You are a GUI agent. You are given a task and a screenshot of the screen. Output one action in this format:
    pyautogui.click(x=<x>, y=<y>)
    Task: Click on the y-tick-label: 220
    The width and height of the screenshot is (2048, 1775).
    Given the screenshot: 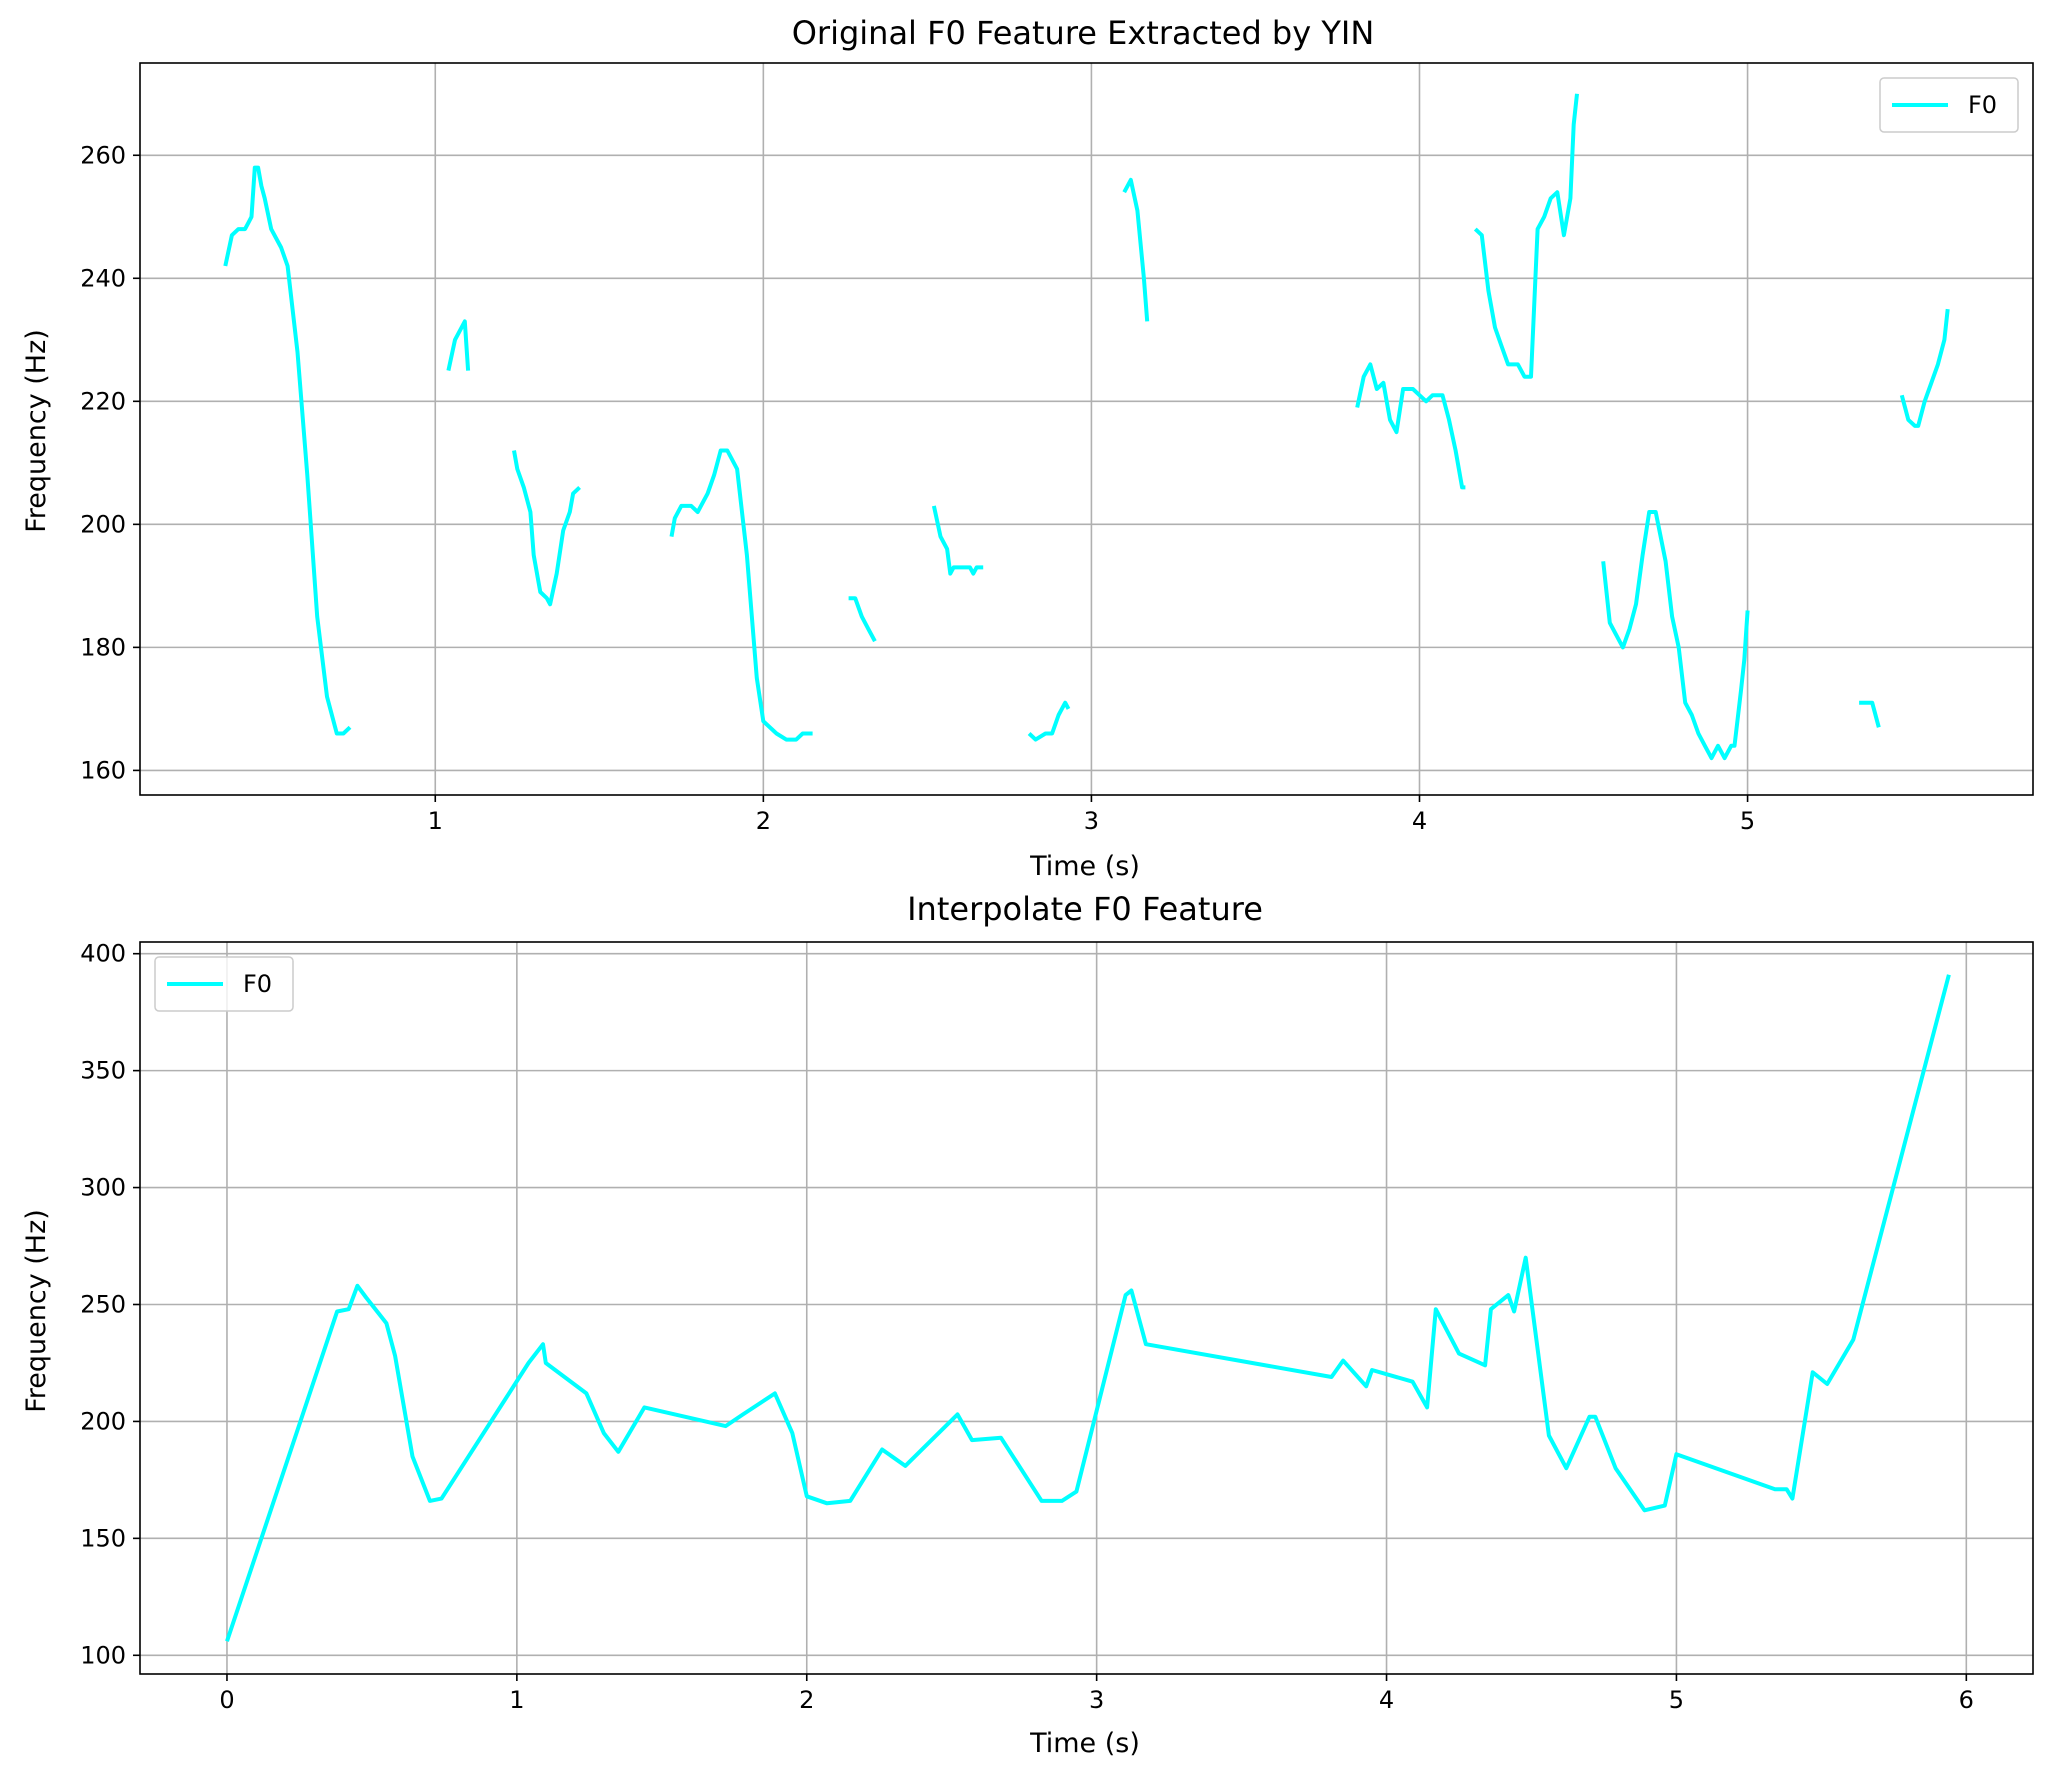 What is the action you would take?
    pyautogui.click(x=103, y=401)
    